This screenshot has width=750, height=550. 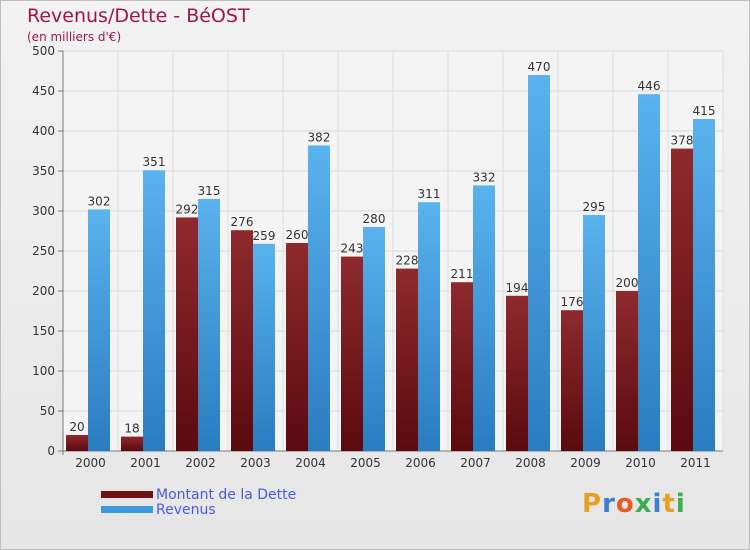 I want to click on data-label-debt: 176, so click(x=572, y=302).